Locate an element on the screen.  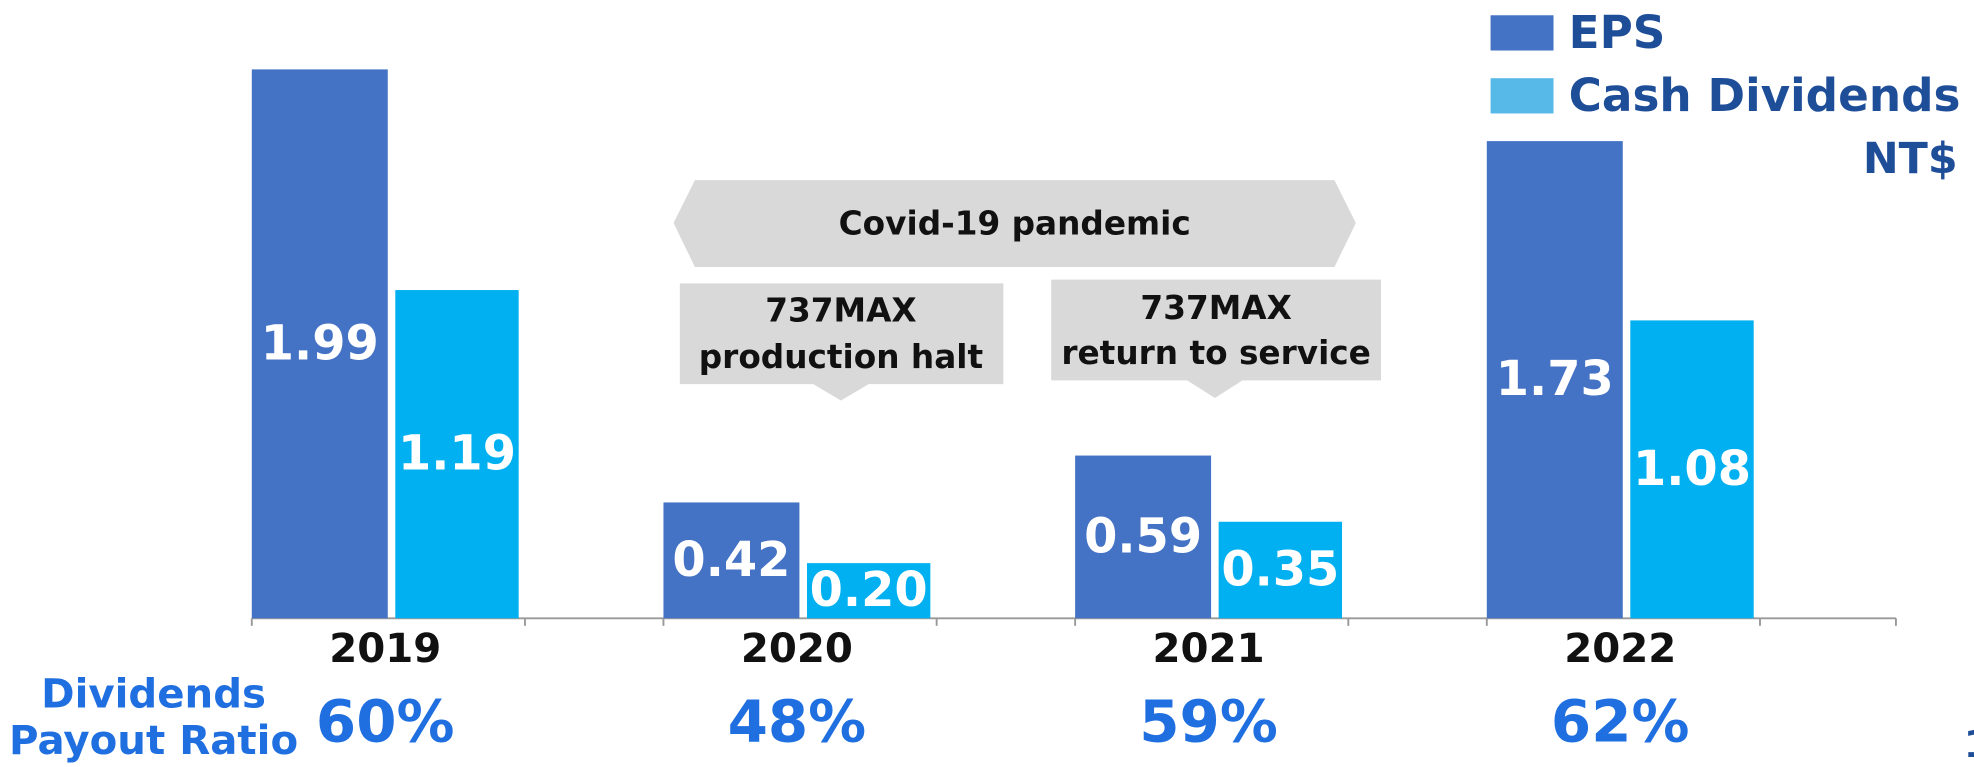
payout-label: Payout Ratio is located at coordinates (153, 741).